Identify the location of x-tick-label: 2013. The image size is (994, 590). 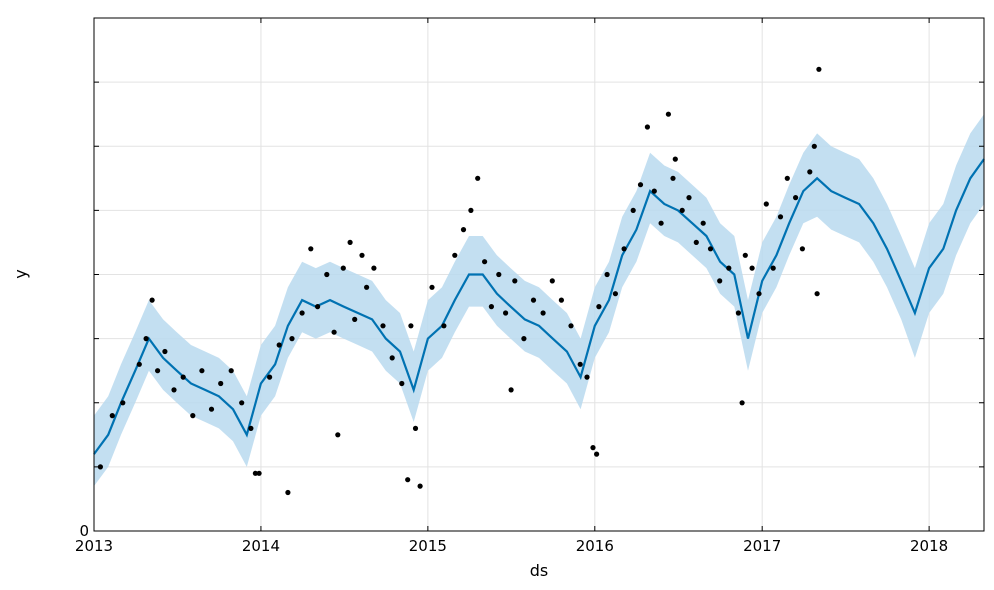
(94, 546).